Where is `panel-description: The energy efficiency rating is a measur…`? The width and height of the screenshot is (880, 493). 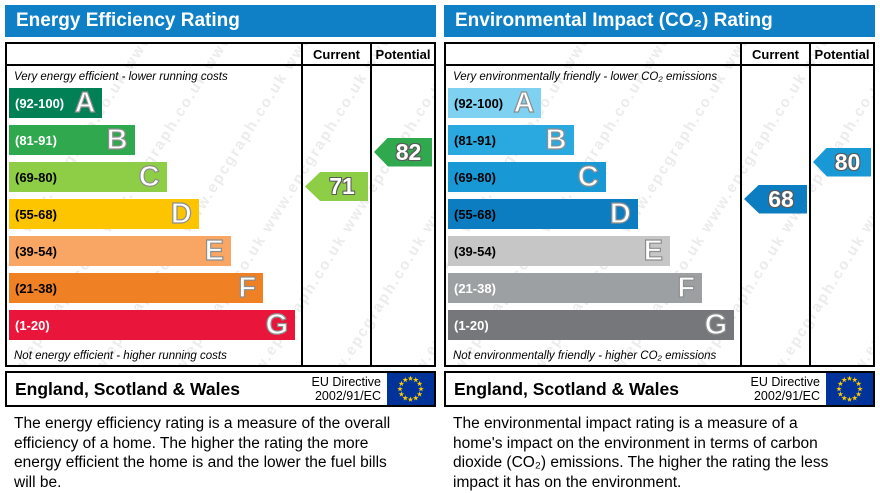
panel-description: The energy efficiency rating is a measur… is located at coordinates (202, 453).